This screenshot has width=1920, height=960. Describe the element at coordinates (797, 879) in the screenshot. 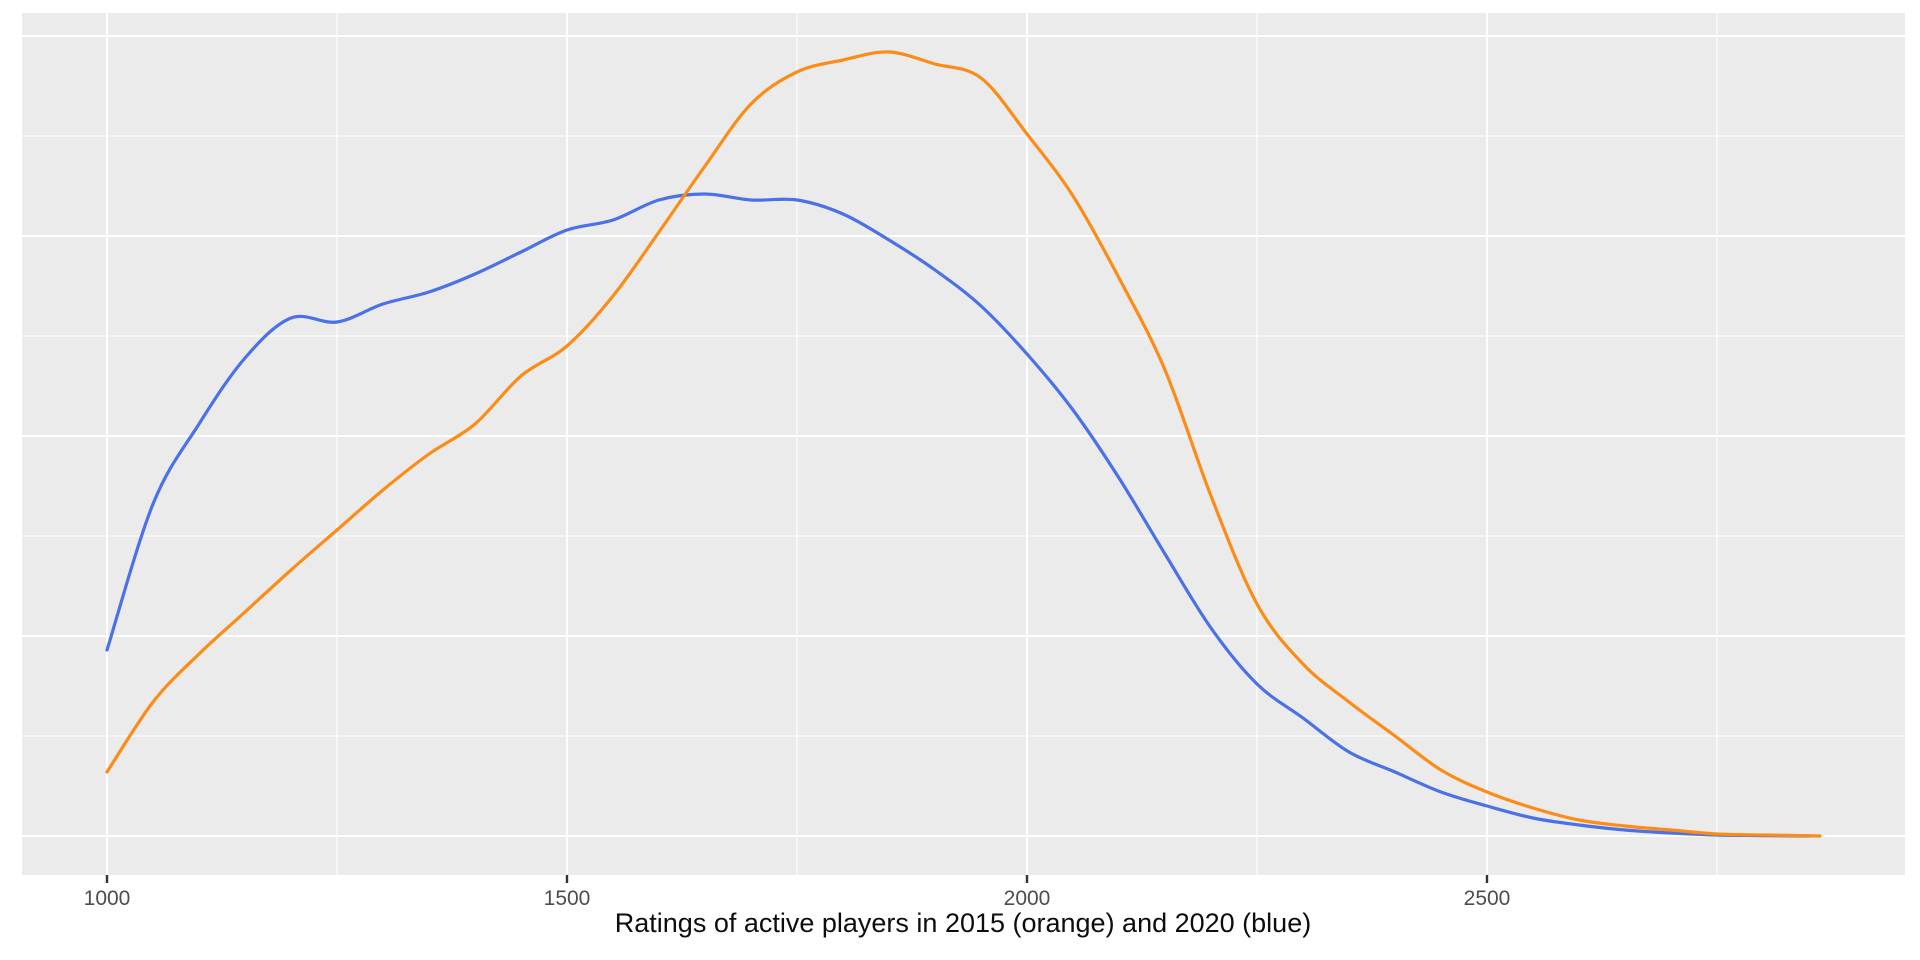

I see `x-axis-ticks` at that location.